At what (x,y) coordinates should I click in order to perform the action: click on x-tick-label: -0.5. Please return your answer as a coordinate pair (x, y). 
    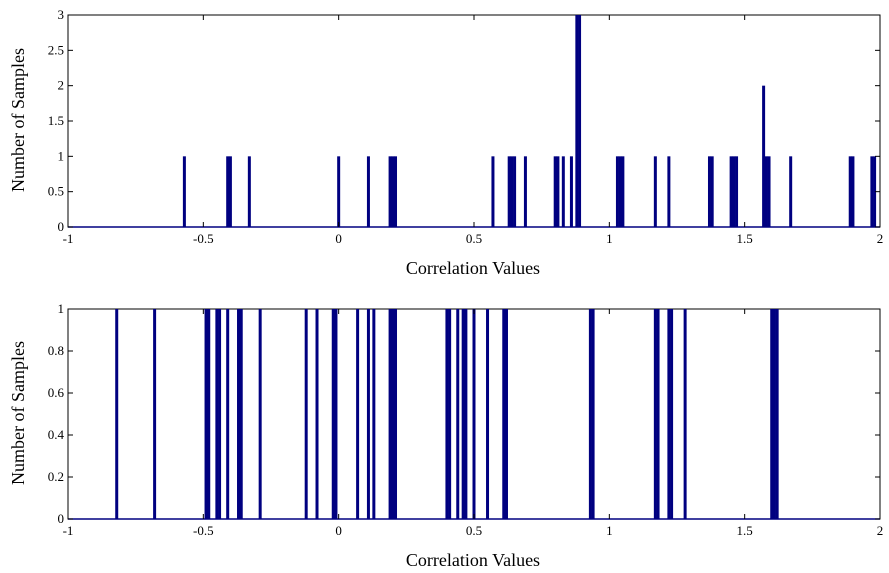
    Looking at the image, I should click on (203, 530).